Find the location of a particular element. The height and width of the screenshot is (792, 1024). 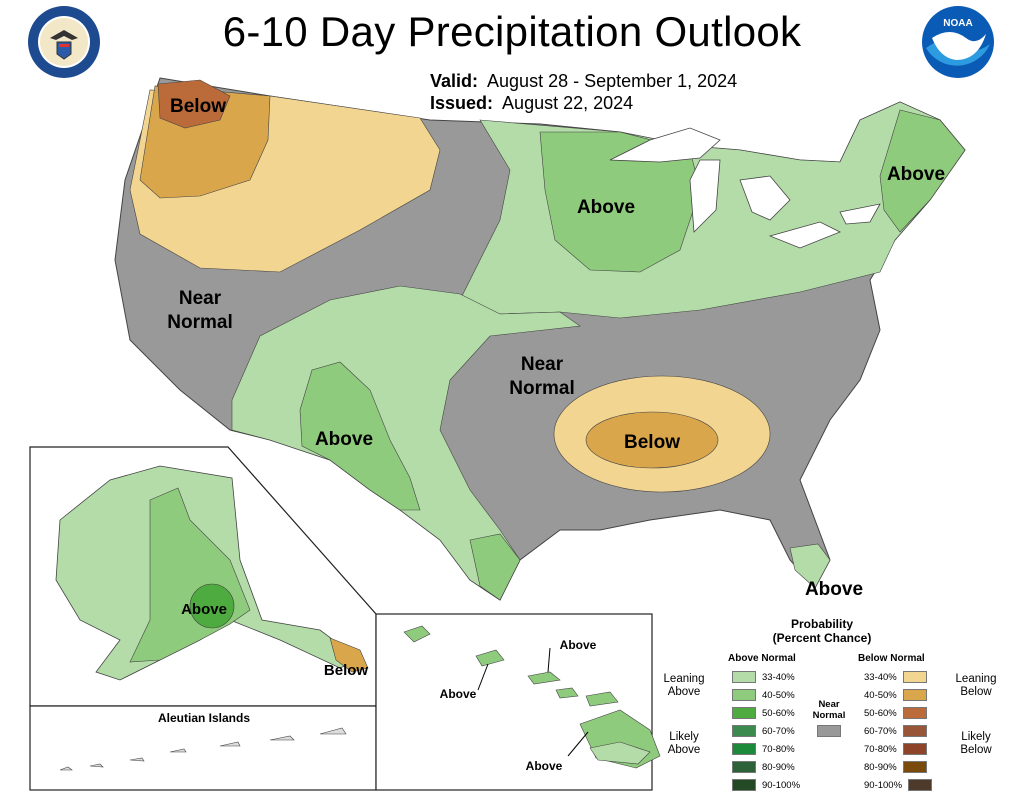

legend-below-row: 90-100% is located at coordinates (898, 785).